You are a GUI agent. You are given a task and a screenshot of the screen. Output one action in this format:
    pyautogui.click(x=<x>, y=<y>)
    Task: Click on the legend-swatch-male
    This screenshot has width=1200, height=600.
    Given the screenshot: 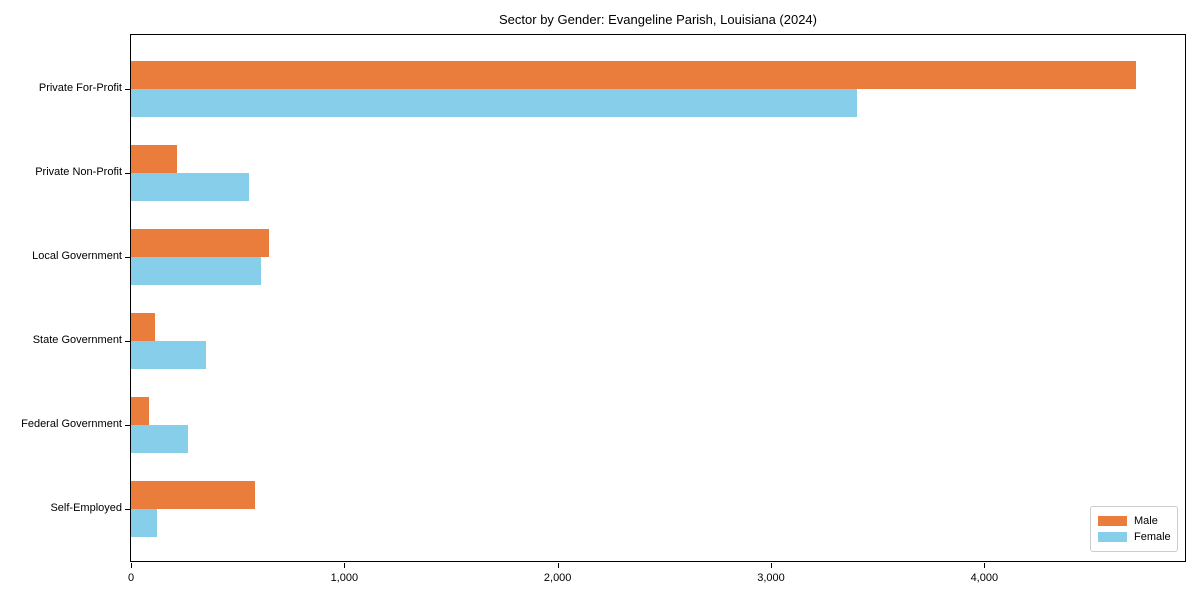 What is the action you would take?
    pyautogui.click(x=1112, y=521)
    